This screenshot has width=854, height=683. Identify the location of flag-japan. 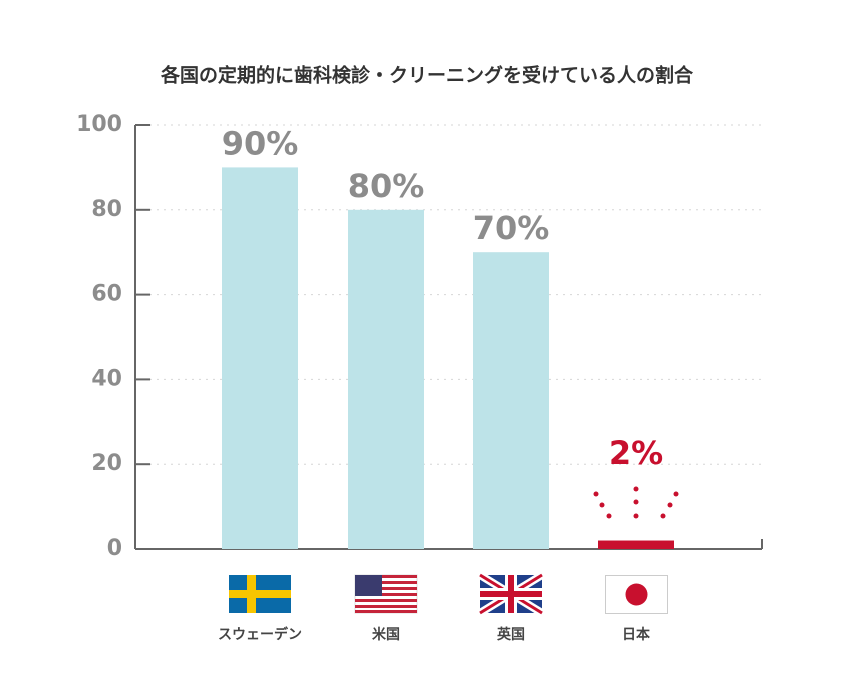
(636, 594).